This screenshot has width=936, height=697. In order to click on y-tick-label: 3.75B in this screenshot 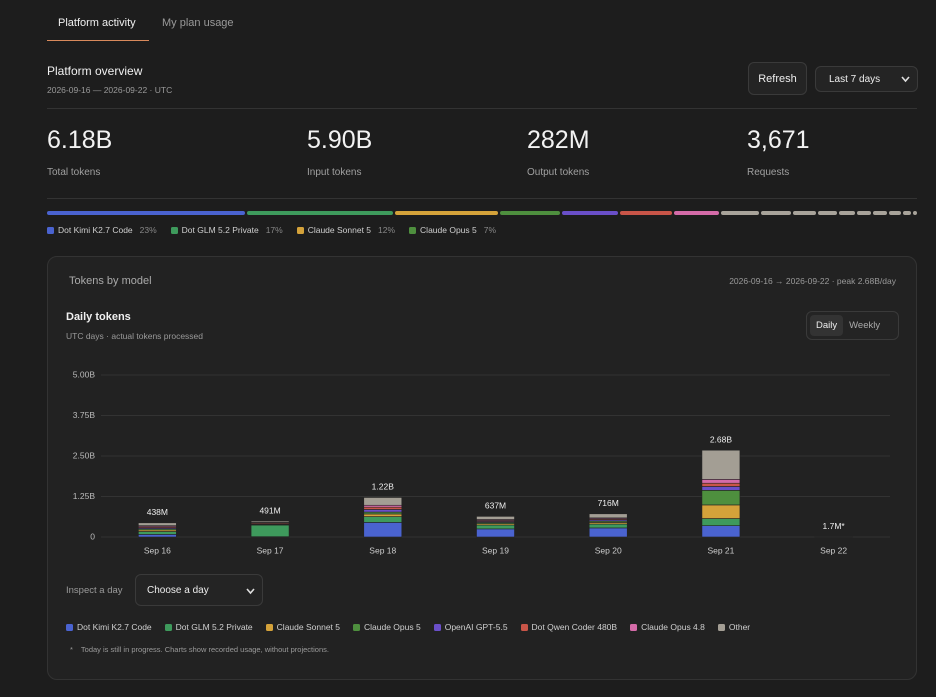, I will do `click(84, 415)`.